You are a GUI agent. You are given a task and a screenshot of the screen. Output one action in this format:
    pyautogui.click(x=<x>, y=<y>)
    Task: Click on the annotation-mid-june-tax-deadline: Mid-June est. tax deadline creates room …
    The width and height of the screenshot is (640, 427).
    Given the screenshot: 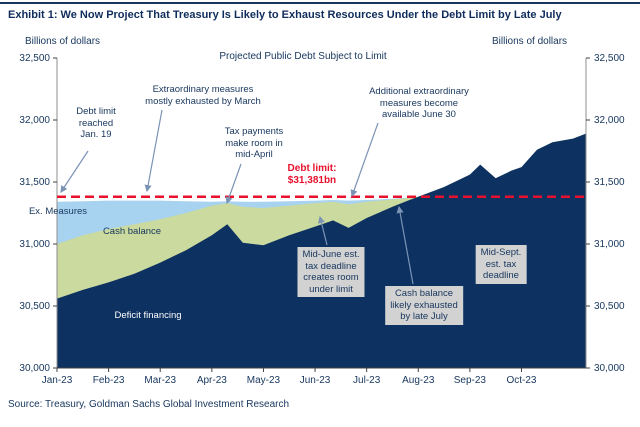 What is the action you would take?
    pyautogui.click(x=331, y=272)
    